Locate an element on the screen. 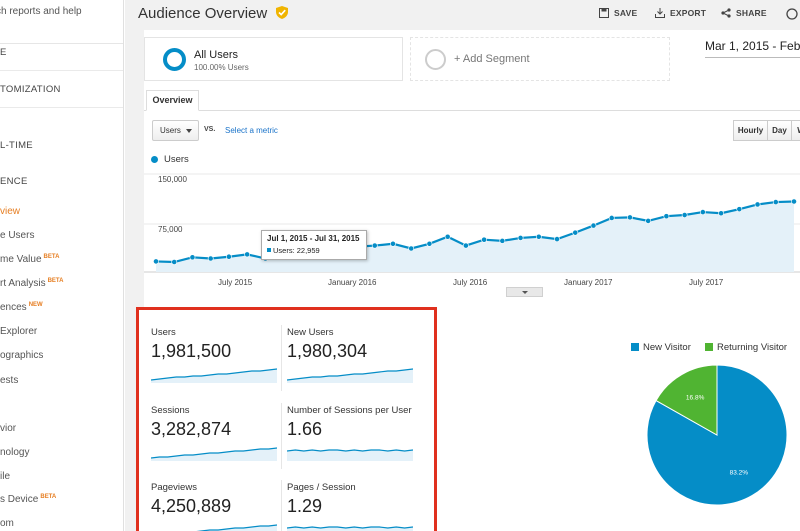 The image size is (800, 531). sidebar-item-label: ences is located at coordinates (13, 307).